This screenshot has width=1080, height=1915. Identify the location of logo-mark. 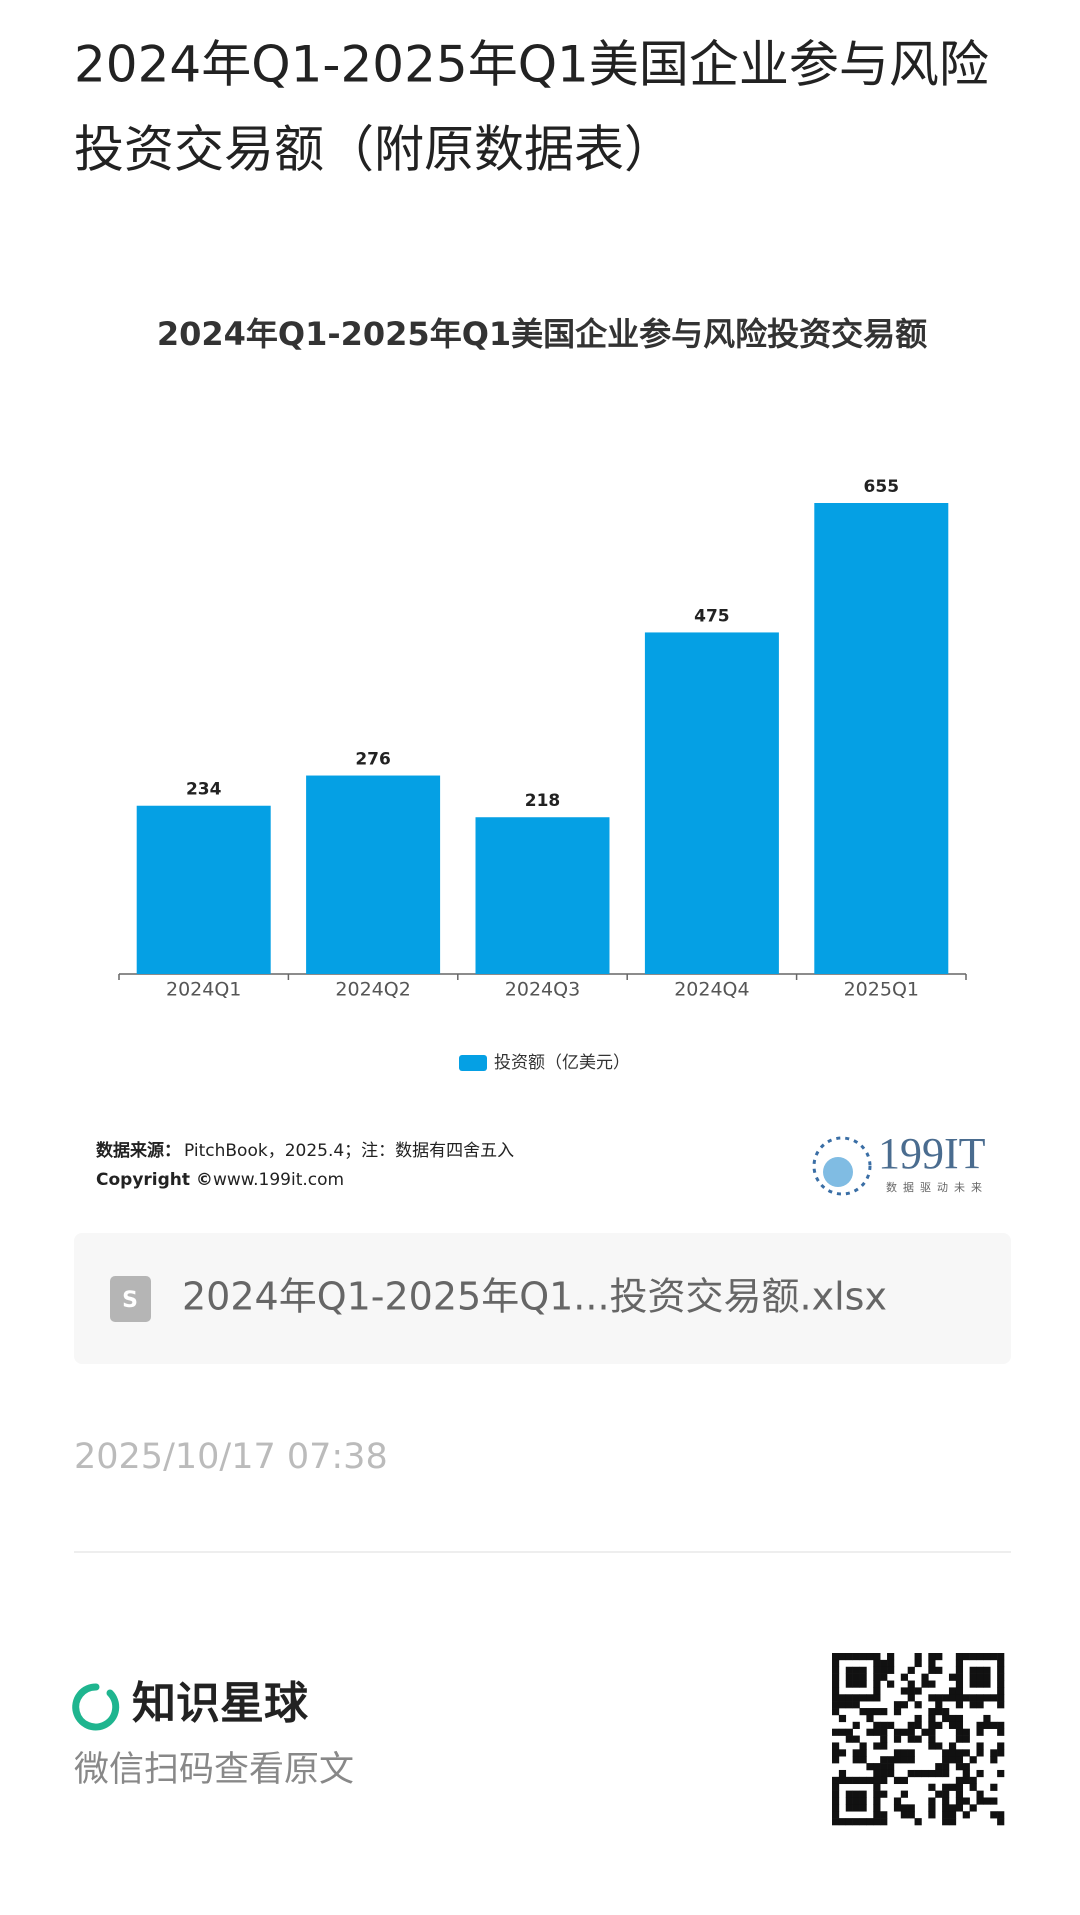
(838, 1172).